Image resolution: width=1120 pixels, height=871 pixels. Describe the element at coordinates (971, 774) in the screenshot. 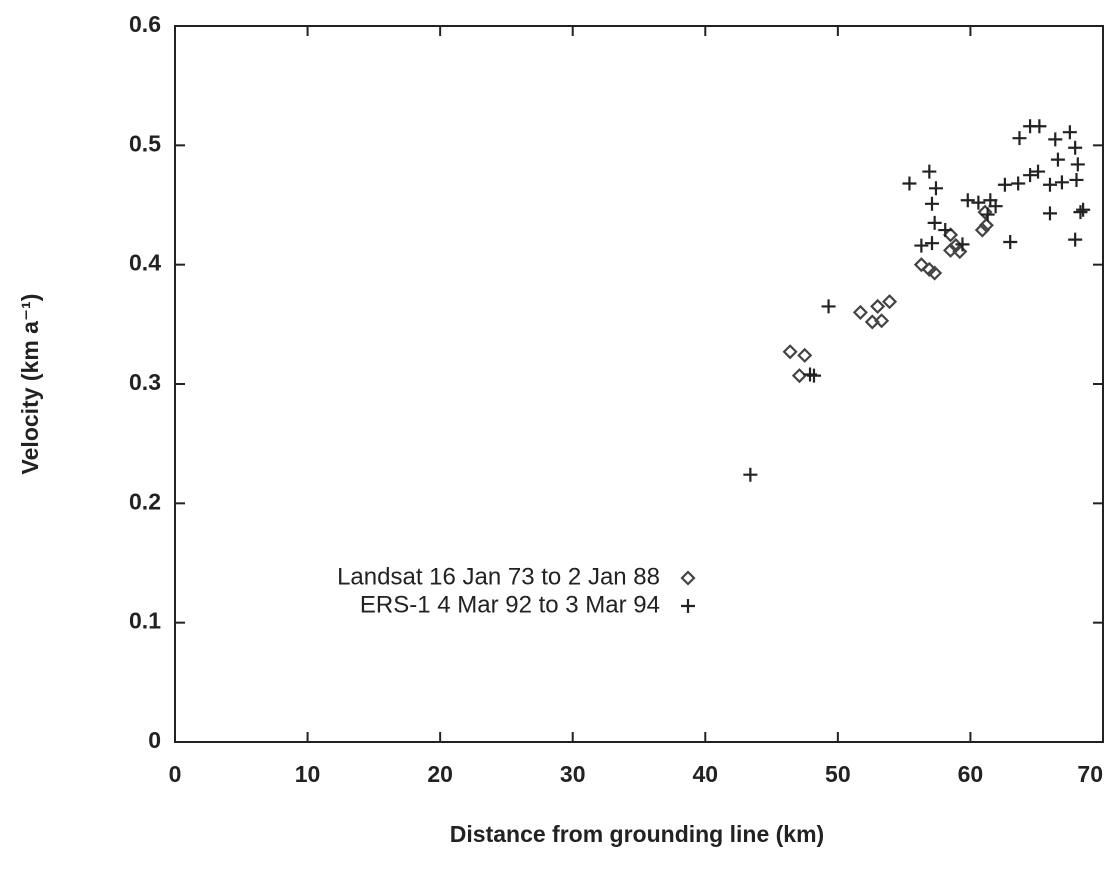

I see `x-tick-label: 60` at that location.